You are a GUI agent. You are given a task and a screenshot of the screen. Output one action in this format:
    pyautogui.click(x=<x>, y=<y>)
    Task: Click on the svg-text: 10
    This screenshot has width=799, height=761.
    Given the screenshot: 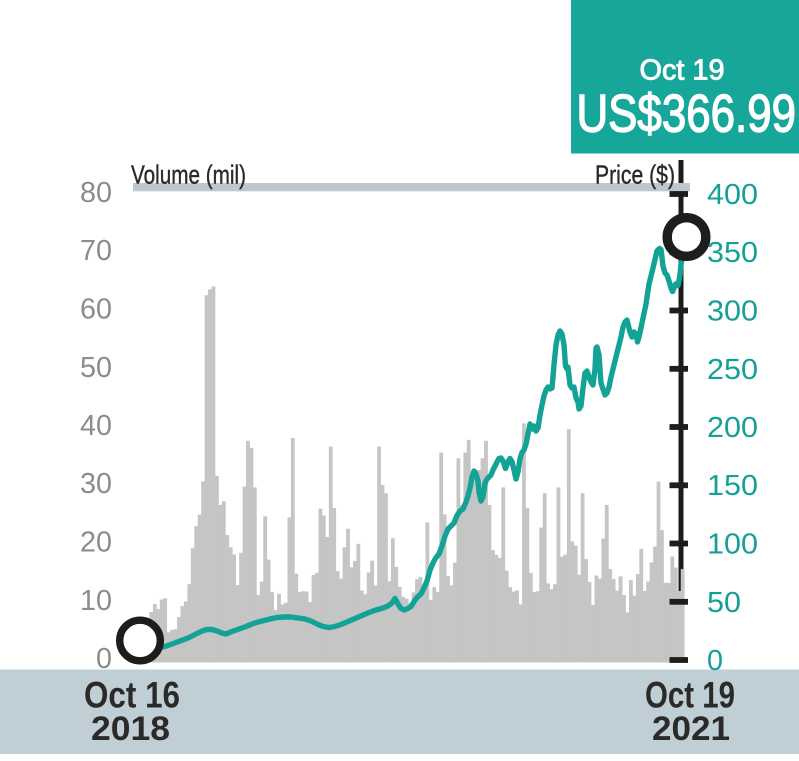 What is the action you would take?
    pyautogui.click(x=96, y=601)
    